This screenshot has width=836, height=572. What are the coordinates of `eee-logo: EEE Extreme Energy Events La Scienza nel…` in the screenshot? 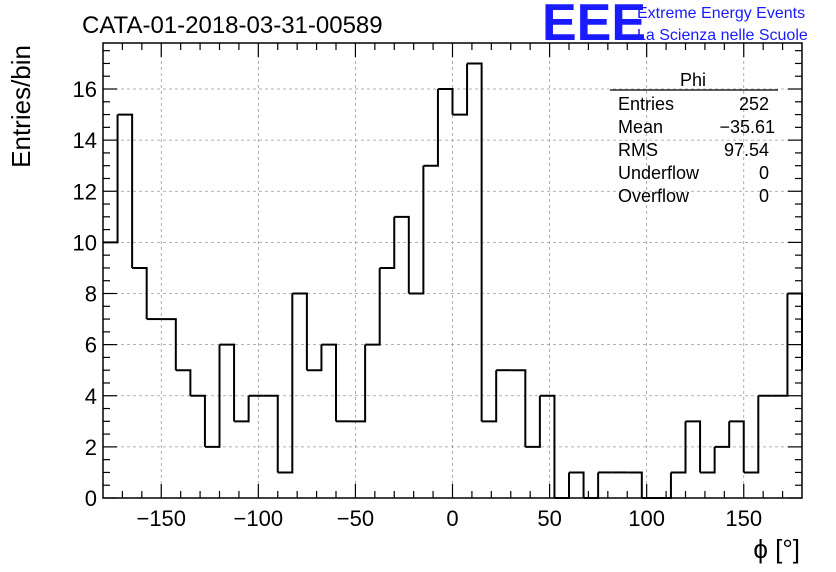 It's located at (675, 26).